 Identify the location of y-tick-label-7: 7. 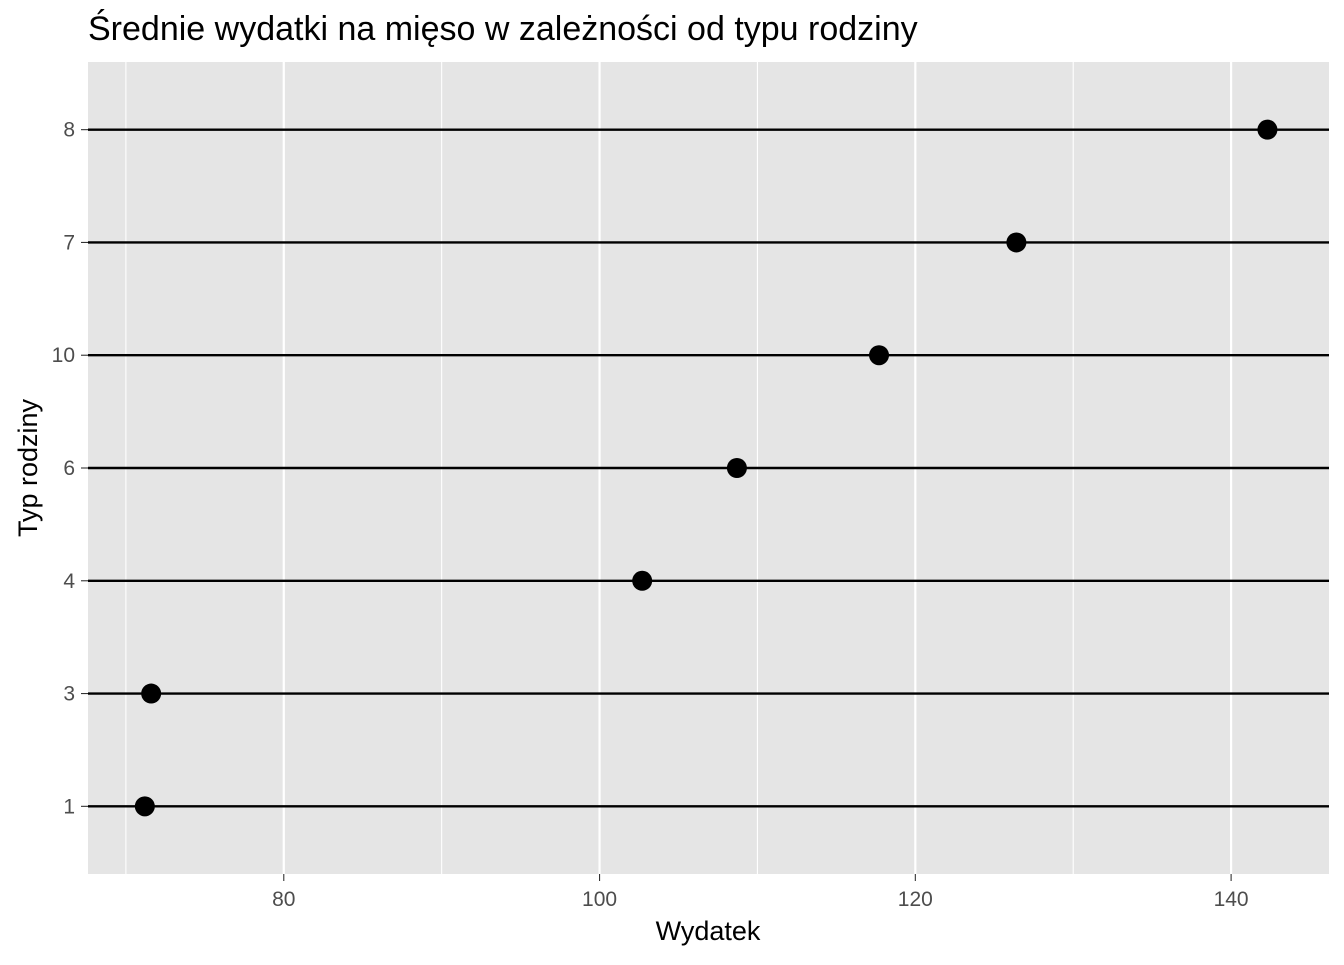
(69, 242).